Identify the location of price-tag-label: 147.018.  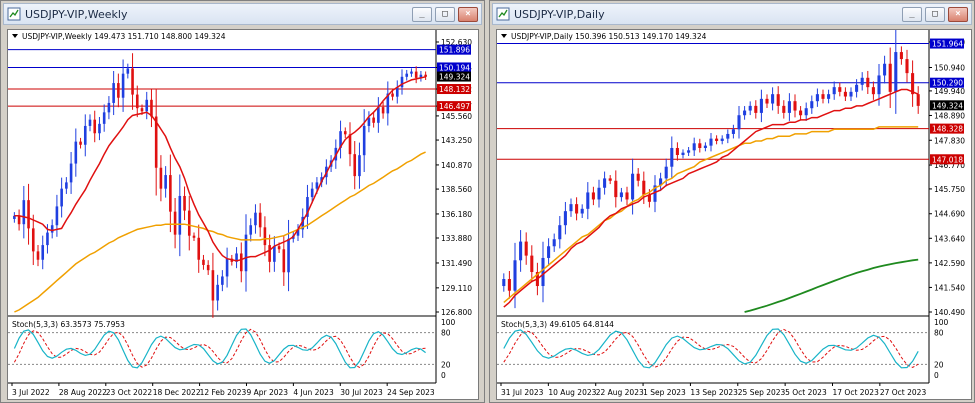
(947, 159).